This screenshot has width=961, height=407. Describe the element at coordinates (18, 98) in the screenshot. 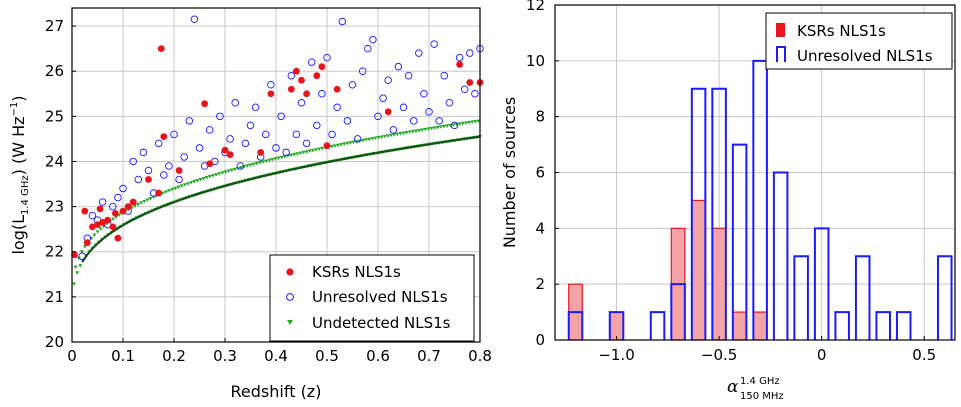

I see `scatter-ylabel-close: )` at that location.